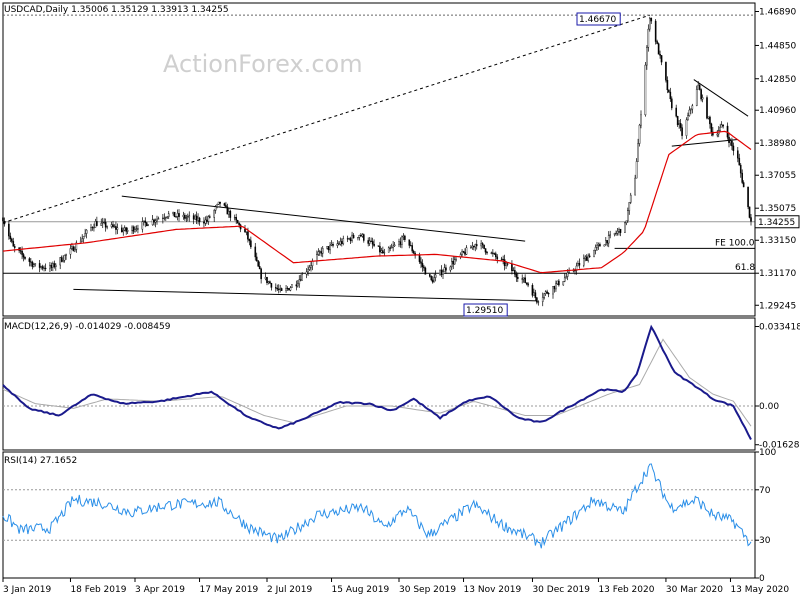  I want to click on price-y-tick-label: 1.42850, so click(777, 80).